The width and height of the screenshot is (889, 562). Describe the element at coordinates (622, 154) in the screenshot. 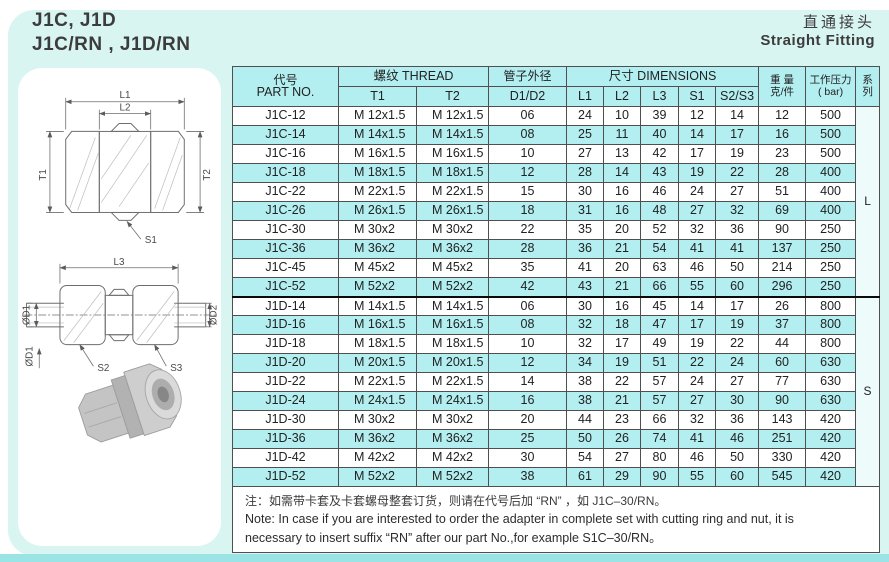

I see `table-cell: 13` at that location.